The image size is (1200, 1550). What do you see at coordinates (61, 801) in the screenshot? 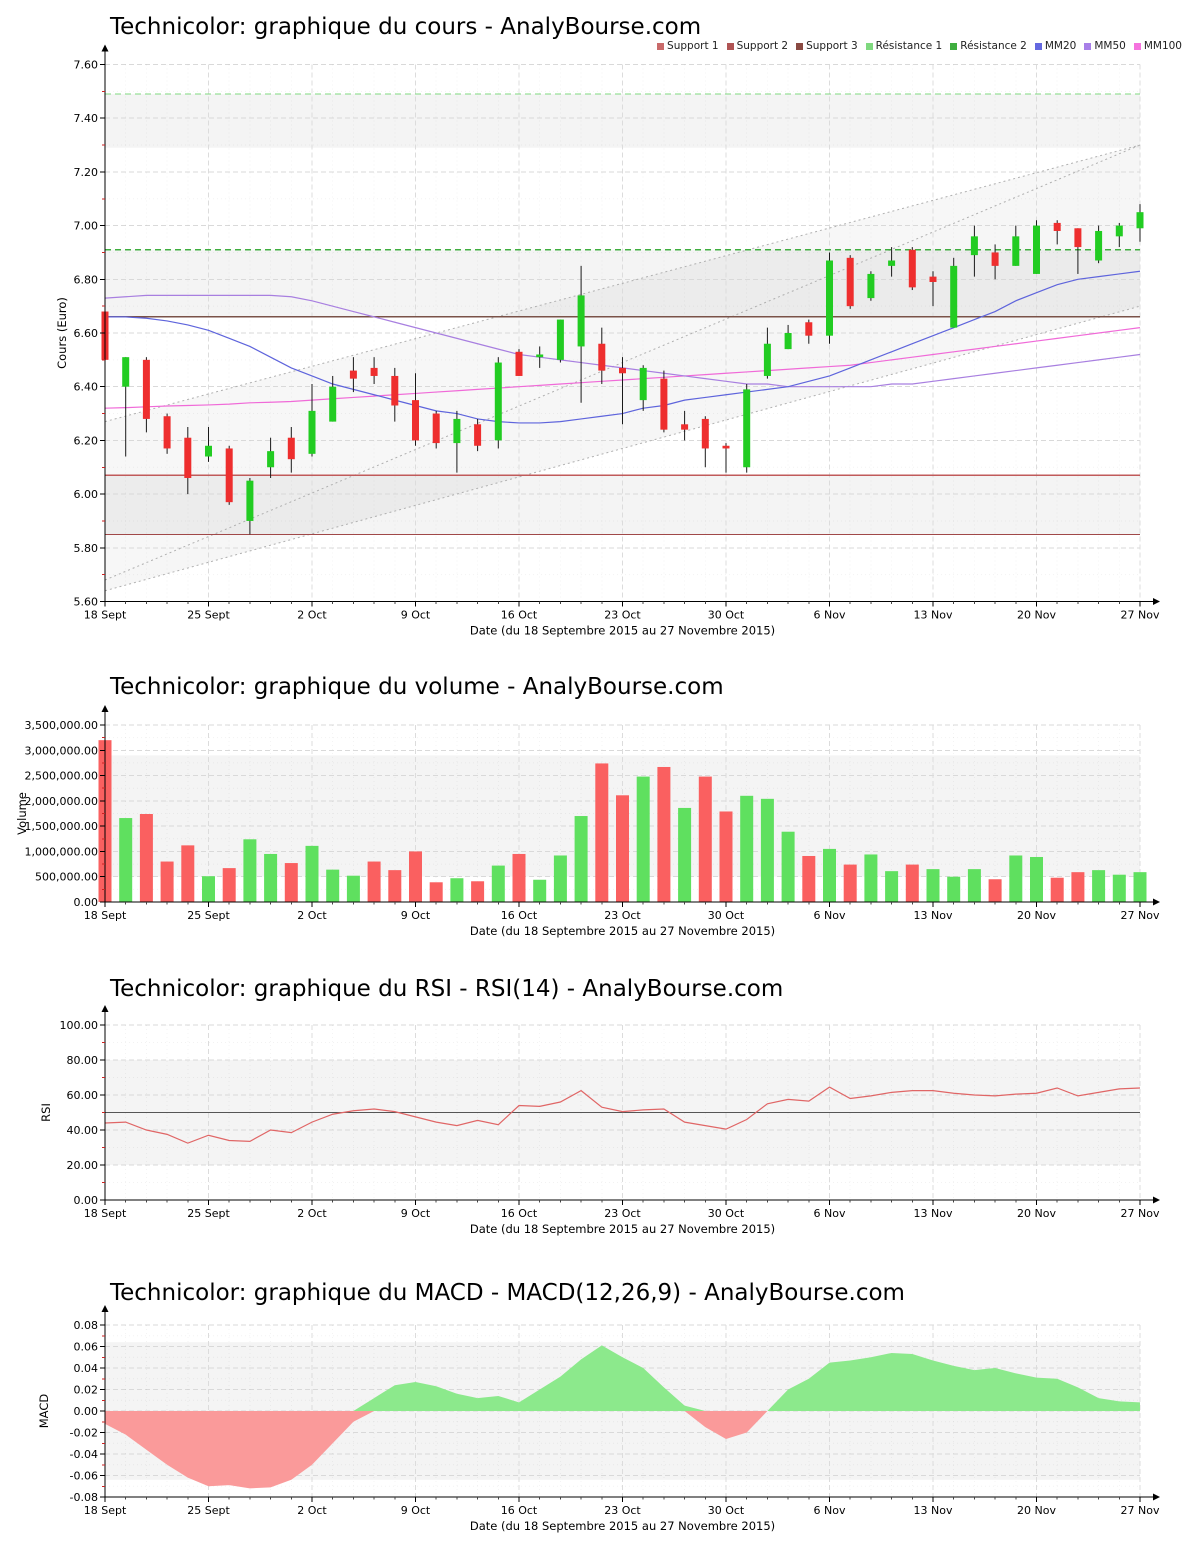
I see `svg-text: 2,000,000.00` at bounding box center [61, 801].